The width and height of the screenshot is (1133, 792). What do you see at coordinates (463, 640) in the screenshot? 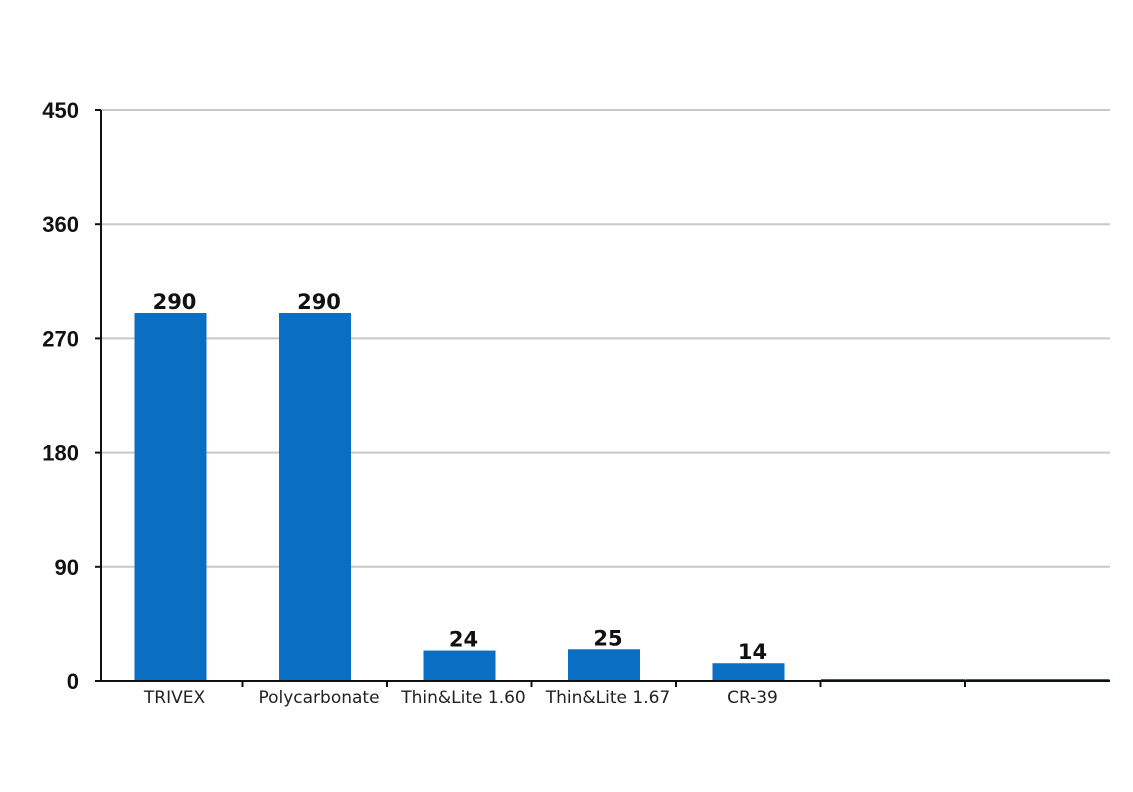
I see `data-label: 24` at bounding box center [463, 640].